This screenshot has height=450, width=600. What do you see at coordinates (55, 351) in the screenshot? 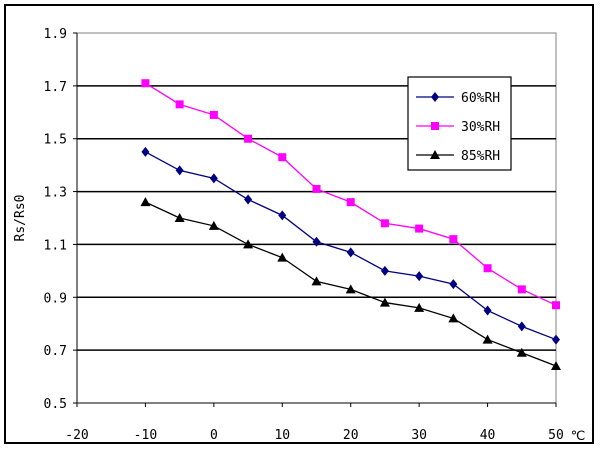
I see `y-tick-label: 0.7` at bounding box center [55, 351].